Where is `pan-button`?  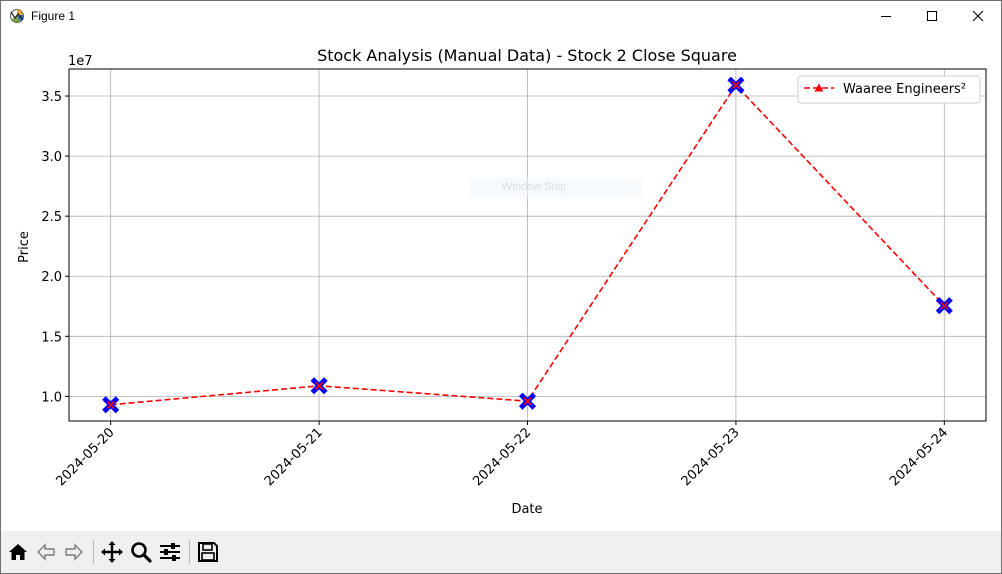
pan-button is located at coordinates (112, 552).